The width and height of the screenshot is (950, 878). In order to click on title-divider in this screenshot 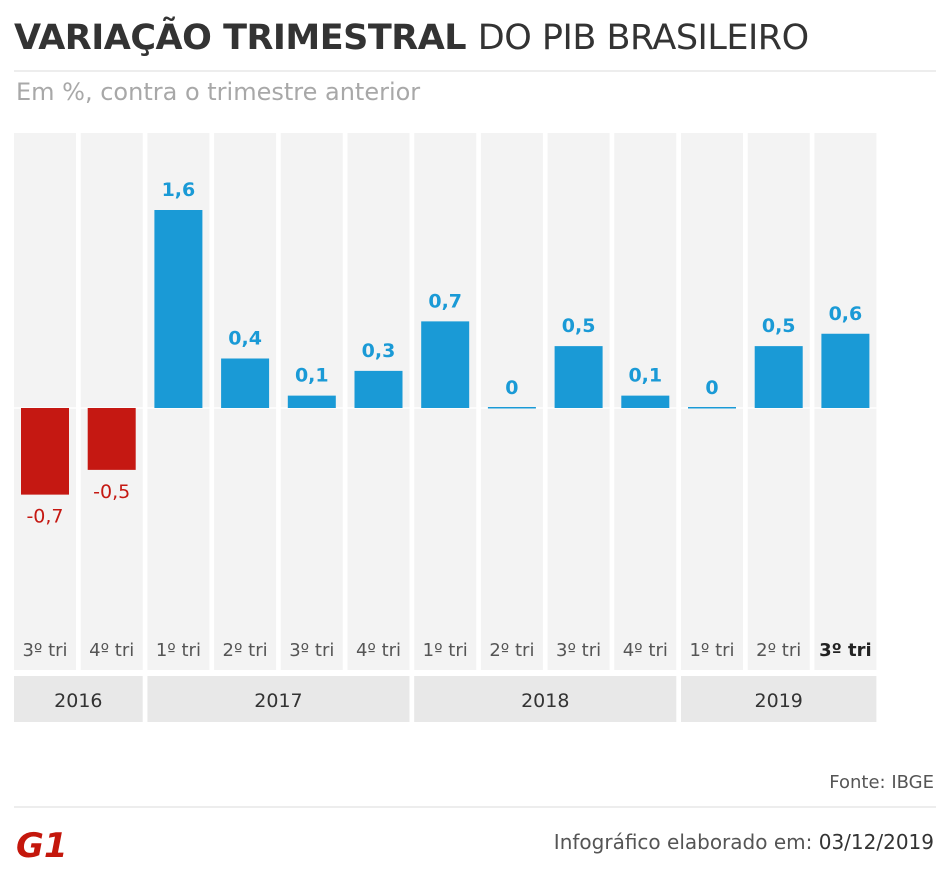, I will do `click(475, 71)`.